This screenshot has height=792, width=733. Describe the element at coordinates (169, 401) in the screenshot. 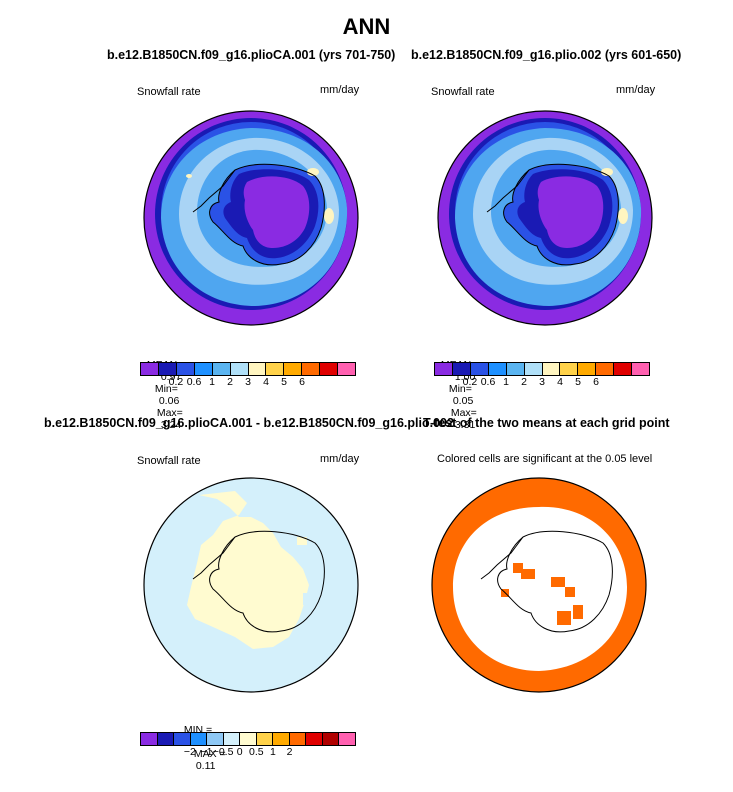

I see `panel1-min: 0.06` at that location.